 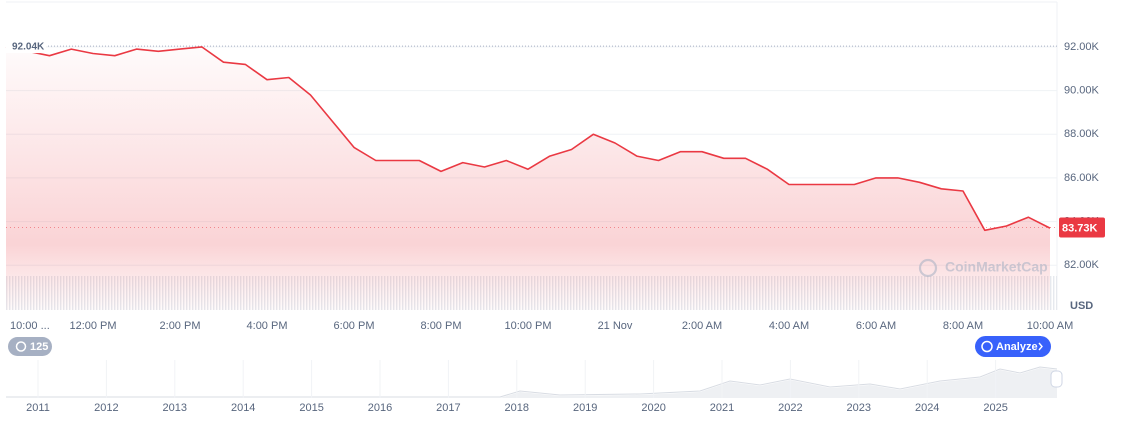 I want to click on last-price-label: 83.73K, so click(x=1080, y=228).